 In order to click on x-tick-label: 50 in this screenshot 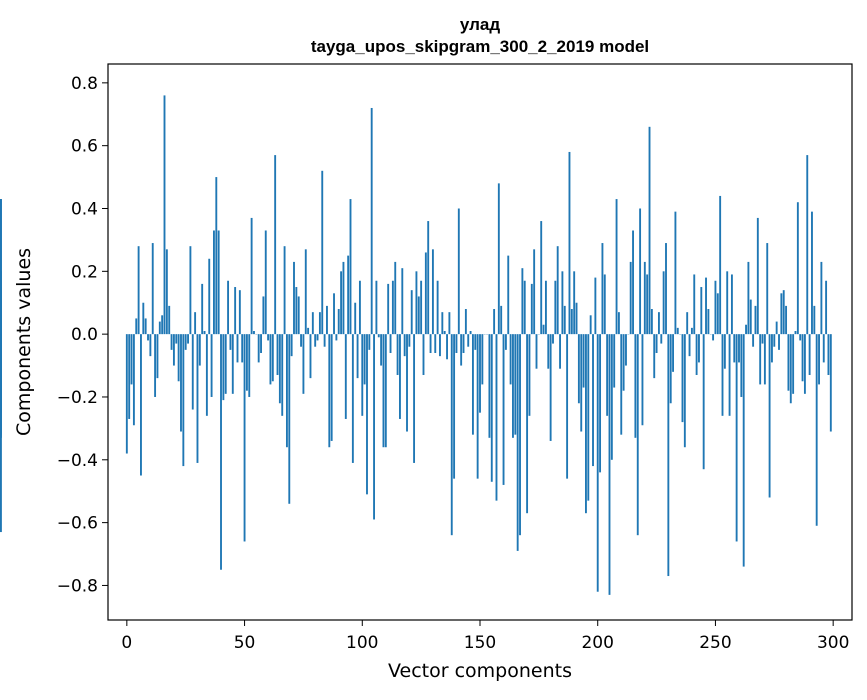, I will do `click(245, 643)`.